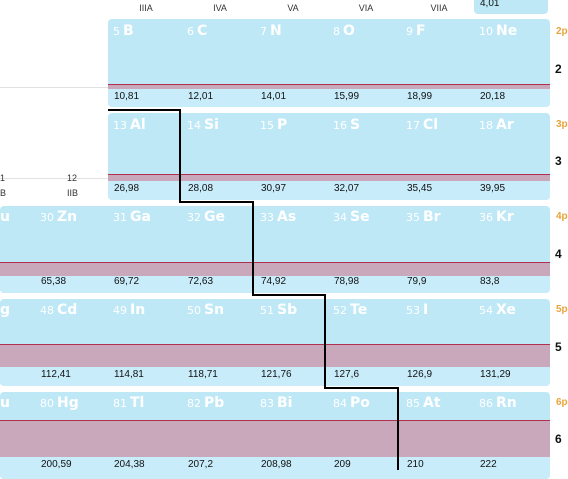 The height and width of the screenshot is (479, 568). What do you see at coordinates (422, 125) in the screenshot?
I see `element-cl: 17 Cl` at bounding box center [422, 125].